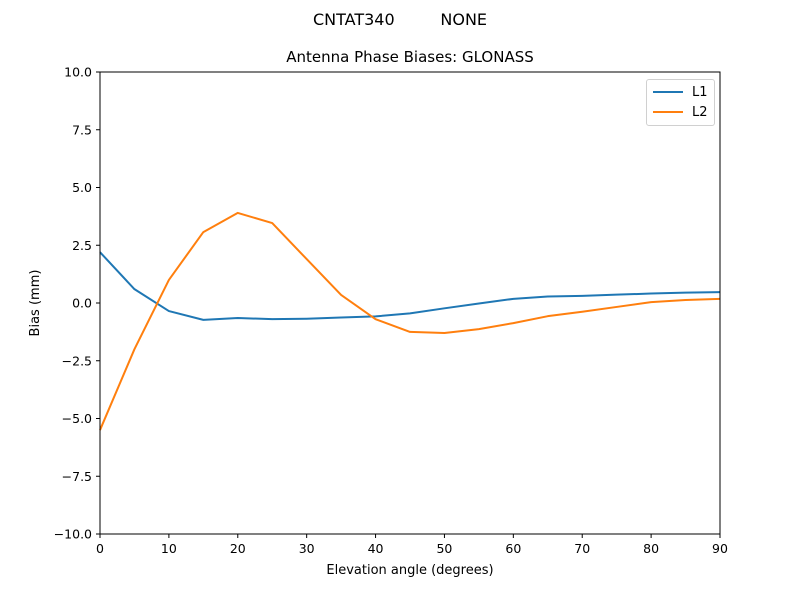 Image resolution: width=800 pixels, height=600 pixels. Describe the element at coordinates (77, 418) in the screenshot. I see `y-tick-label: −5.0` at that location.